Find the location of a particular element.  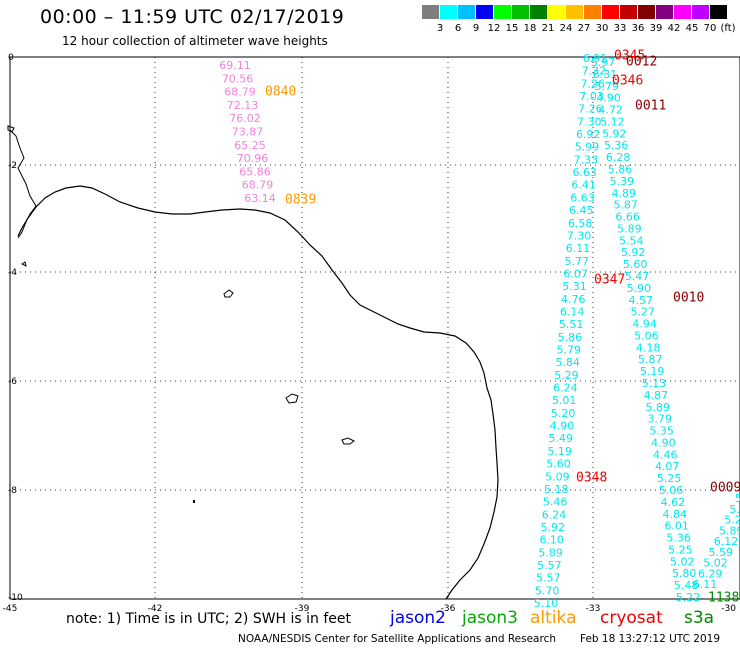

wave-height-value: 5.46 is located at coordinates (555, 502).